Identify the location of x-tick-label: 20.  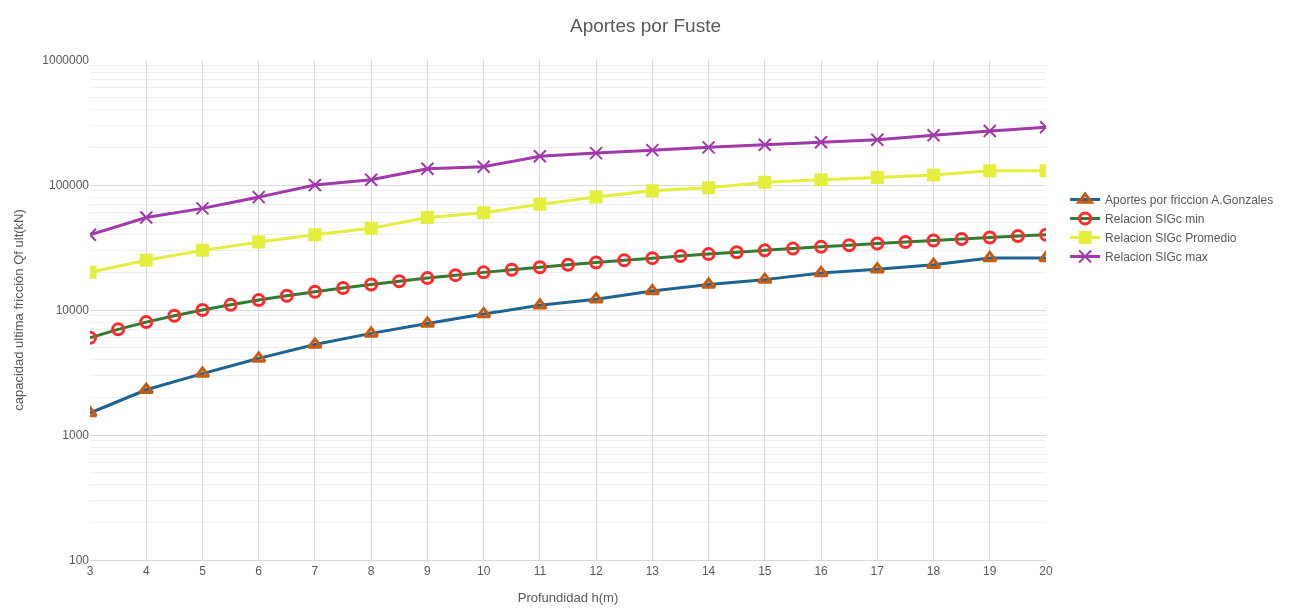
(1046, 571).